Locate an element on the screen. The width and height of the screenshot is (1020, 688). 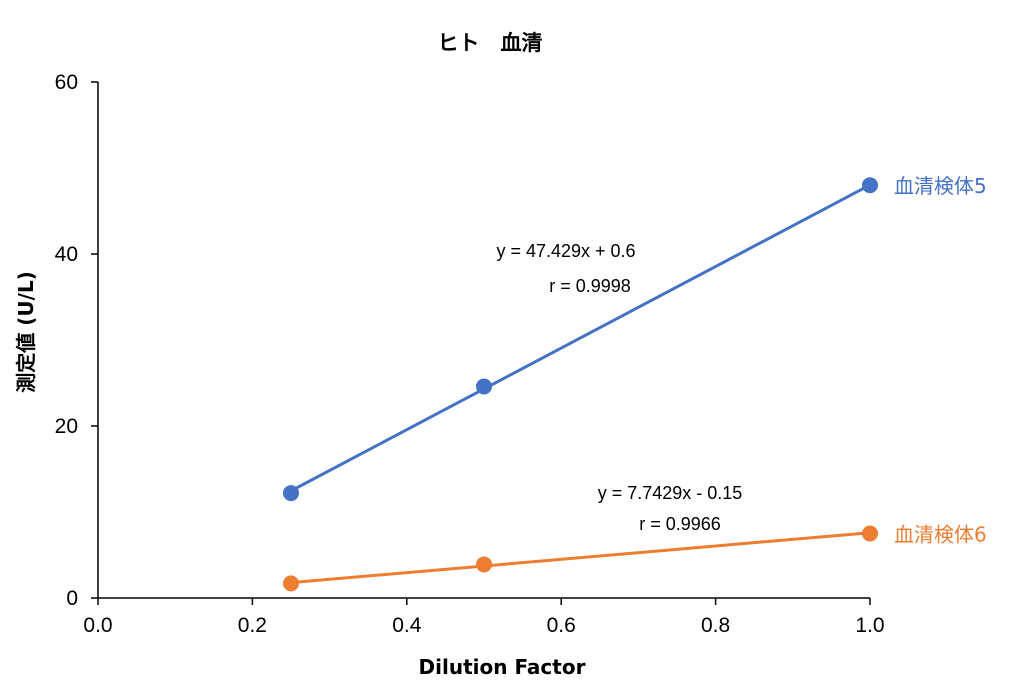
series-label-1: 血清検体6 is located at coordinates (940, 535).